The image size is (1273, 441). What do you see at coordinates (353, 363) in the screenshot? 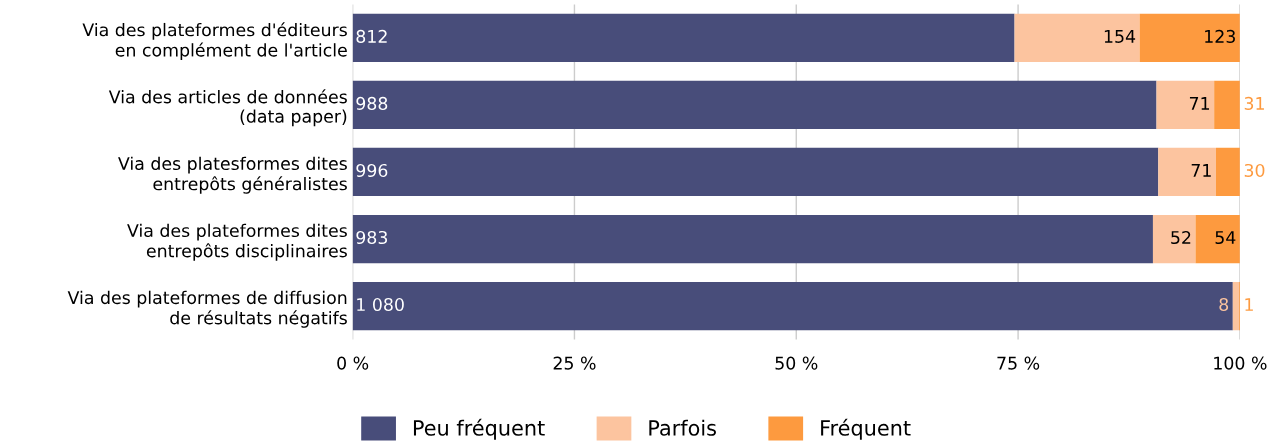
I see `x-tick-label: 0 %` at bounding box center [353, 363].